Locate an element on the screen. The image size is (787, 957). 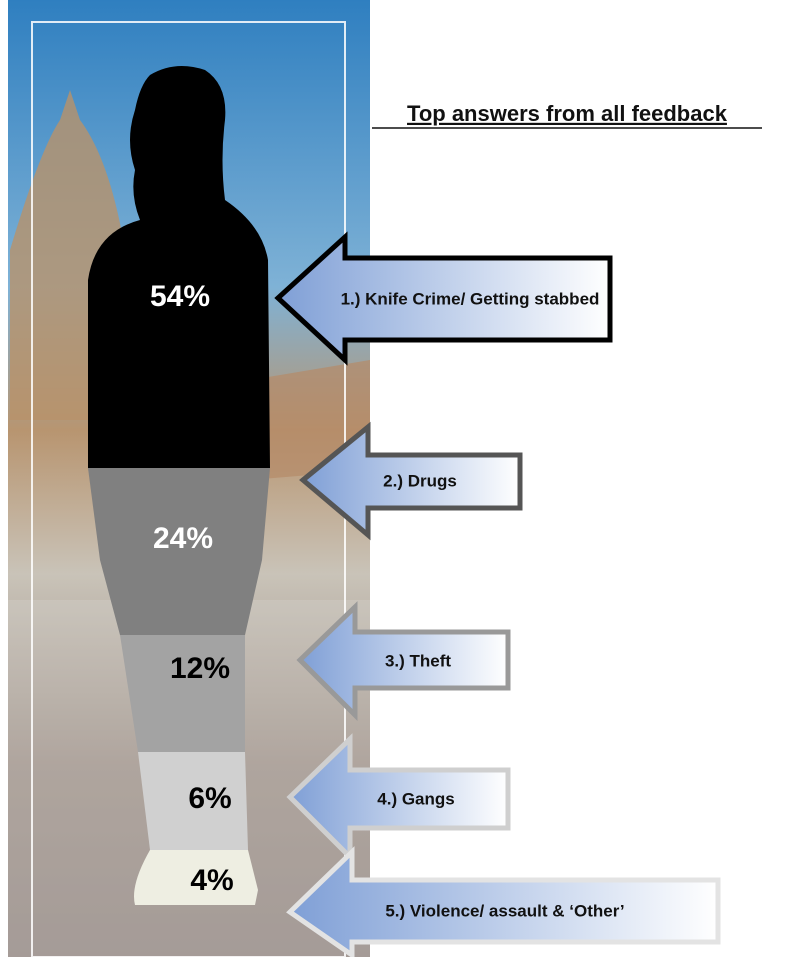
percent-label: 12% is located at coordinates (200, 668).